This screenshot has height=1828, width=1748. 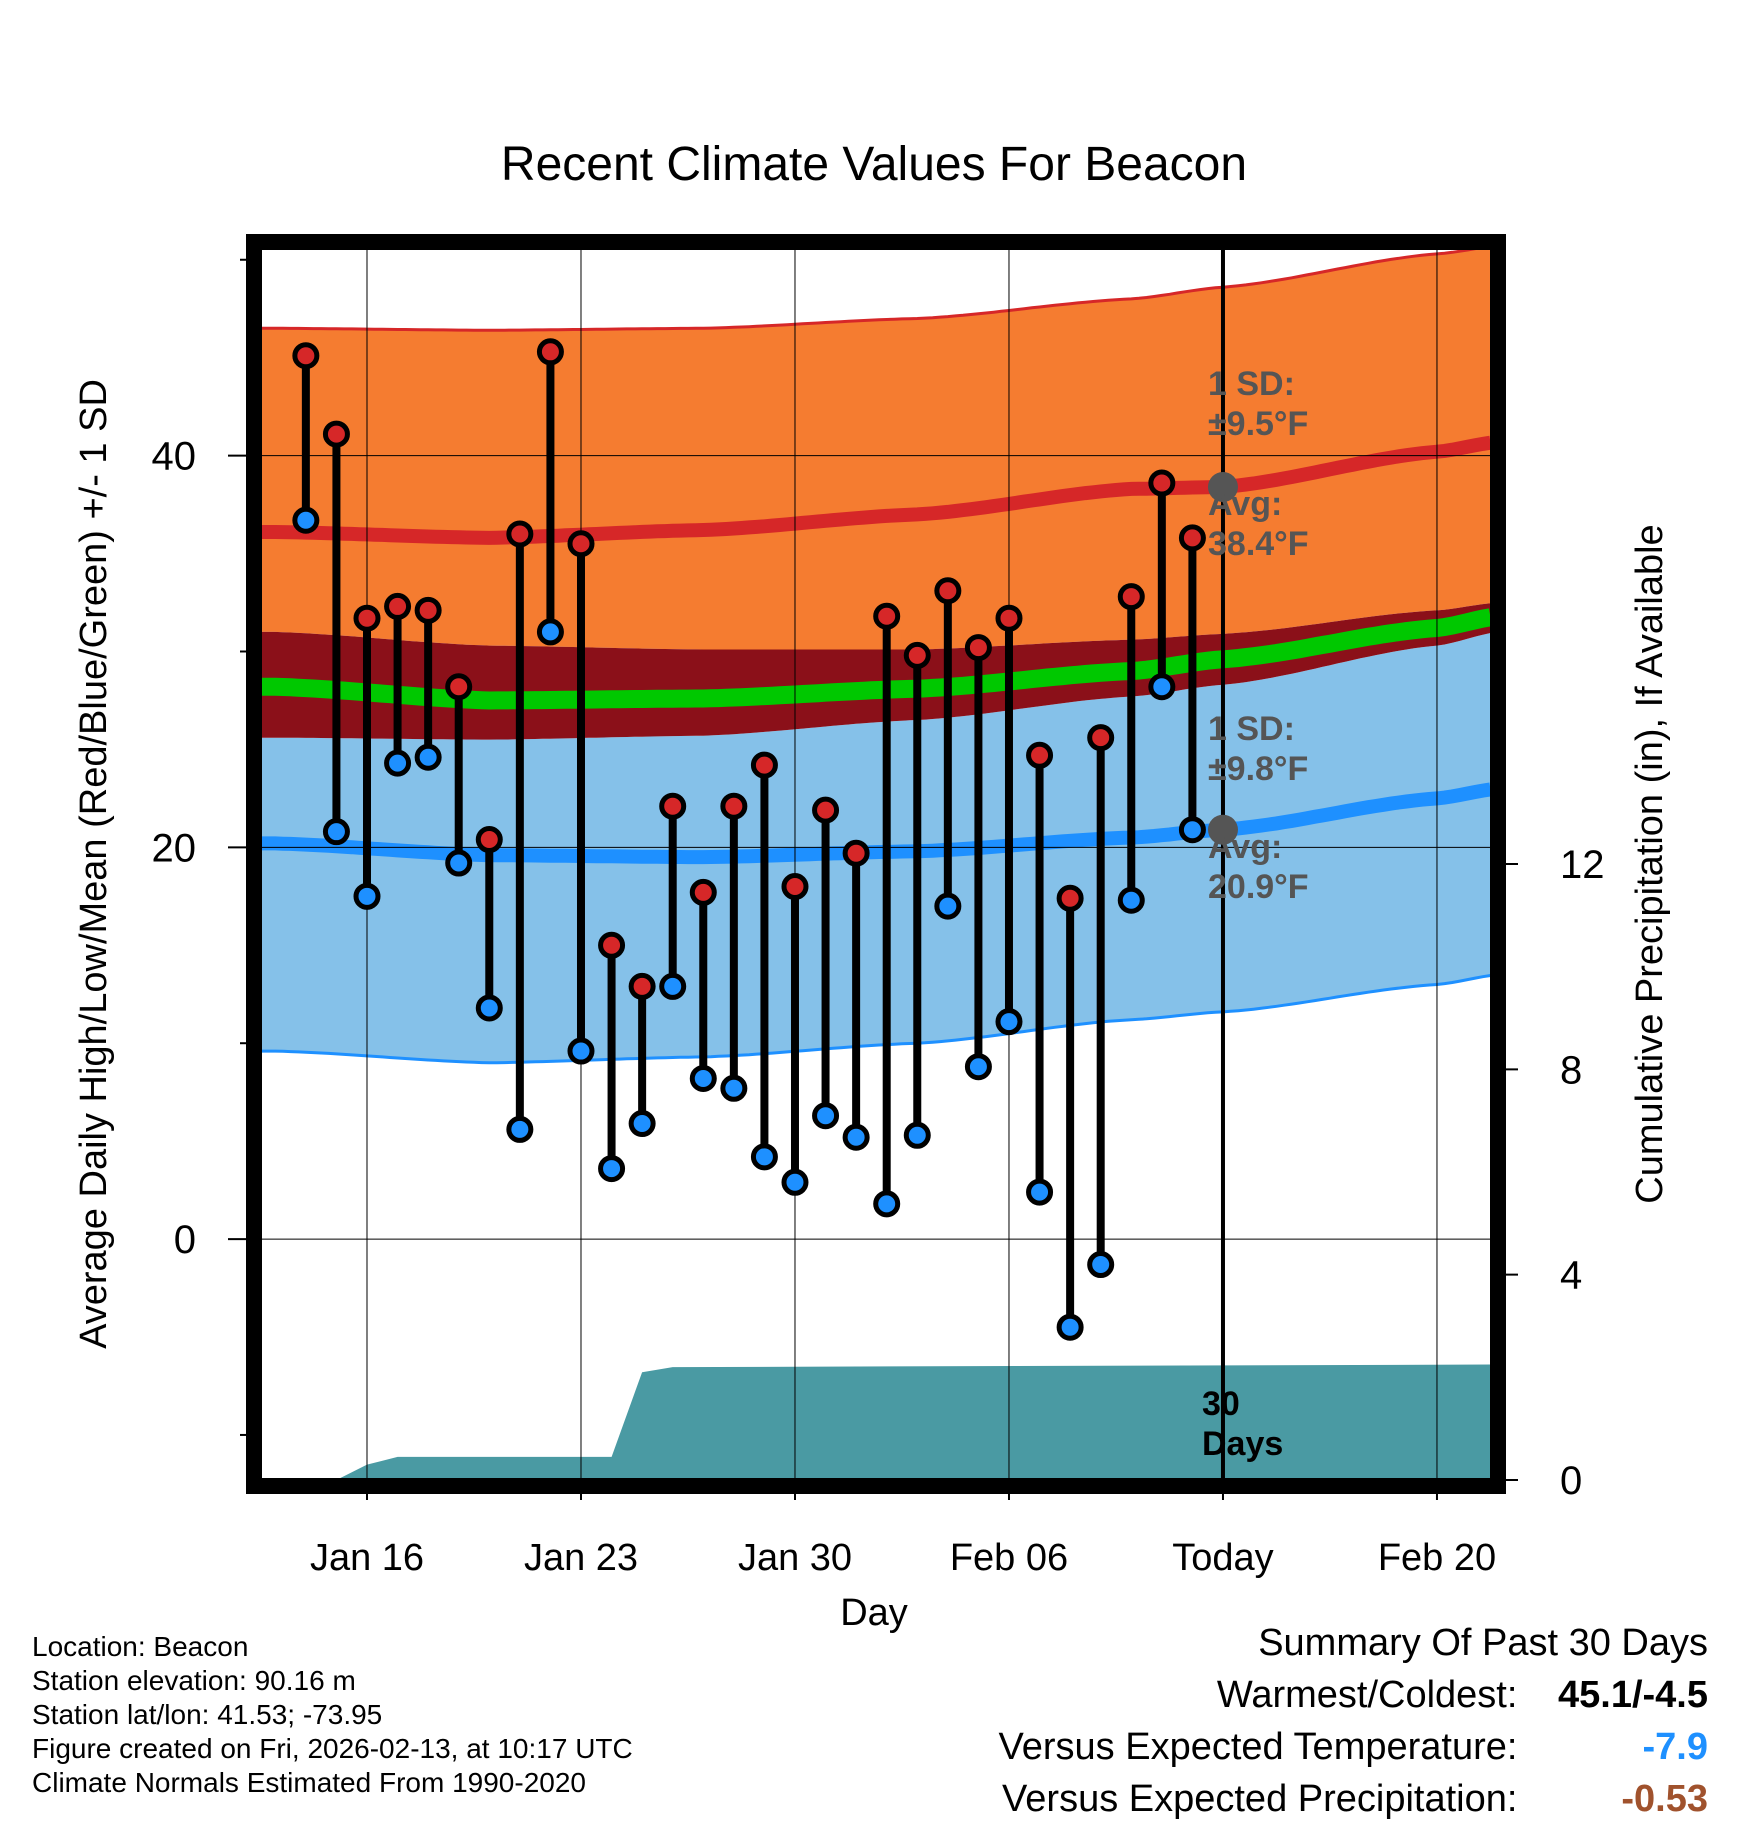 I want to click on window-label-number: 30, so click(x=1221, y=1404).